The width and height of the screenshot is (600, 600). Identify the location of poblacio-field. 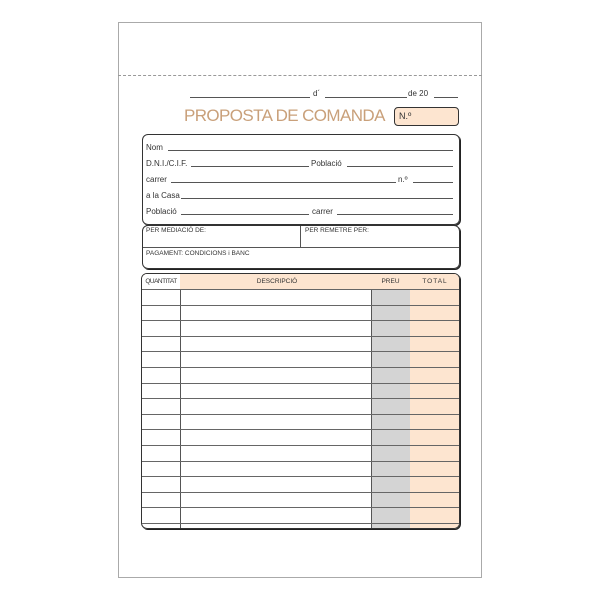
(400, 166).